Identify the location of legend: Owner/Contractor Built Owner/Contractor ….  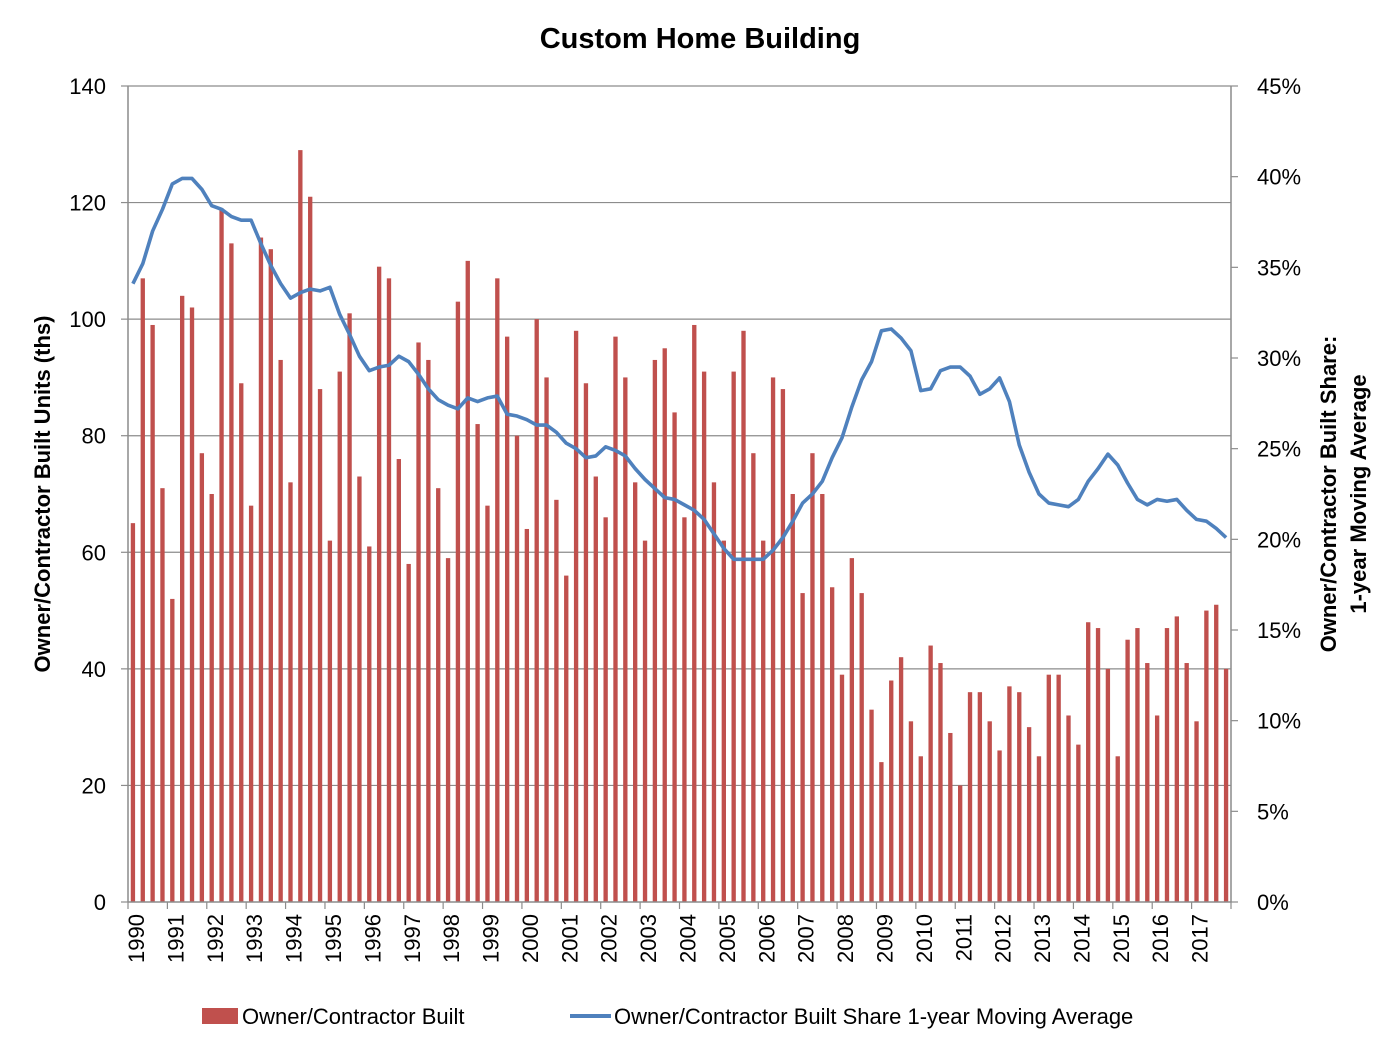
(667, 1016).